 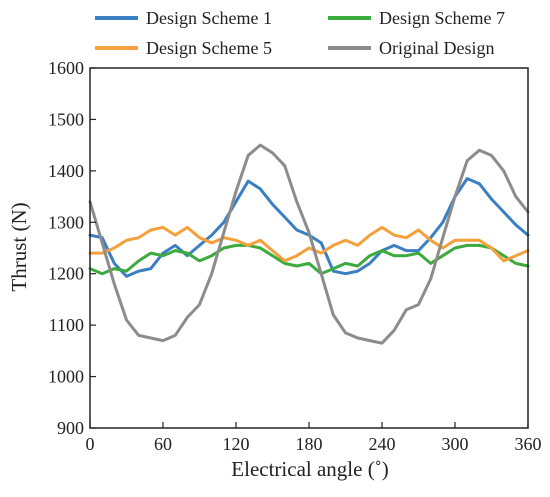 What do you see at coordinates (66, 171) in the screenshot?
I see `y-tick-label: 1400` at bounding box center [66, 171].